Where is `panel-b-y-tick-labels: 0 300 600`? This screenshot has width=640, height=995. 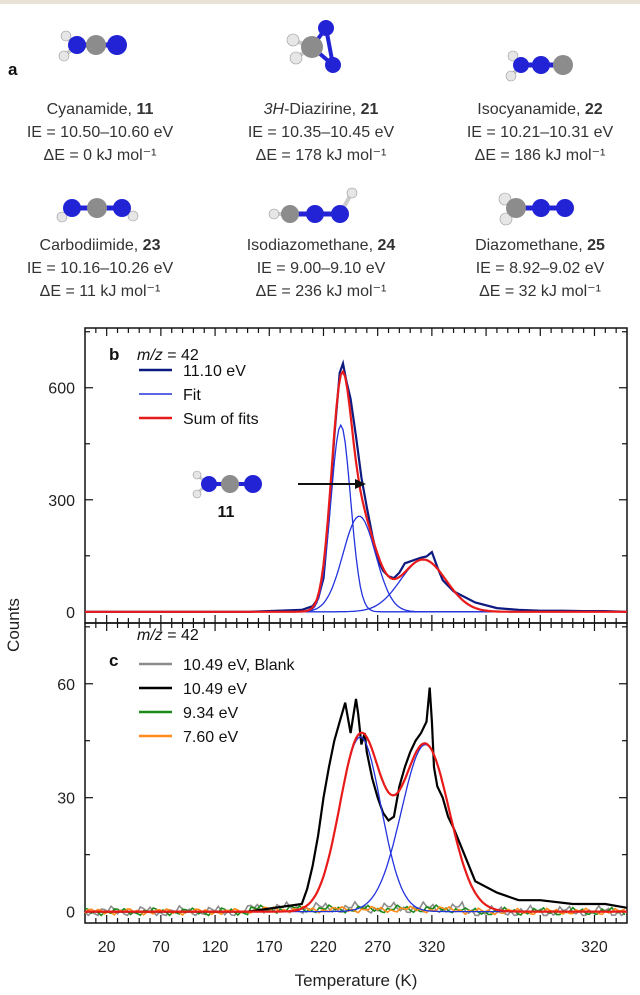 panel-b-y-tick-labels: 0 300 600 is located at coordinates (61, 501).